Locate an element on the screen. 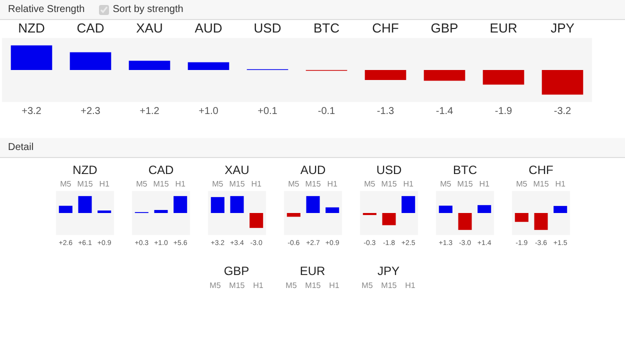 This screenshot has height=345, width=625. data-label: +3.2 is located at coordinates (32, 111).